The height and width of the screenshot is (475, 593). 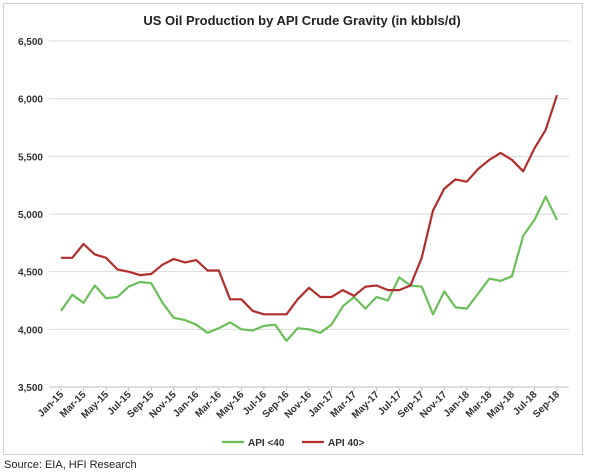 I want to click on y-tick-label: 3,500, so click(x=30, y=388).